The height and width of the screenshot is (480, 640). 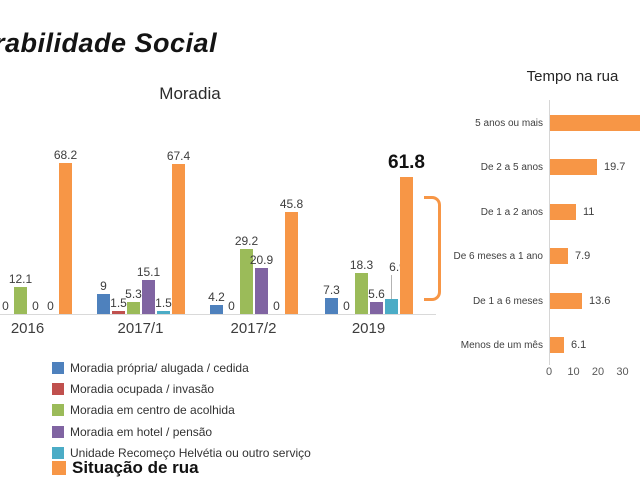 What do you see at coordinates (498, 256) in the screenshot?
I see `tempo-category-label: De 6 meses a 1 ano` at bounding box center [498, 256].